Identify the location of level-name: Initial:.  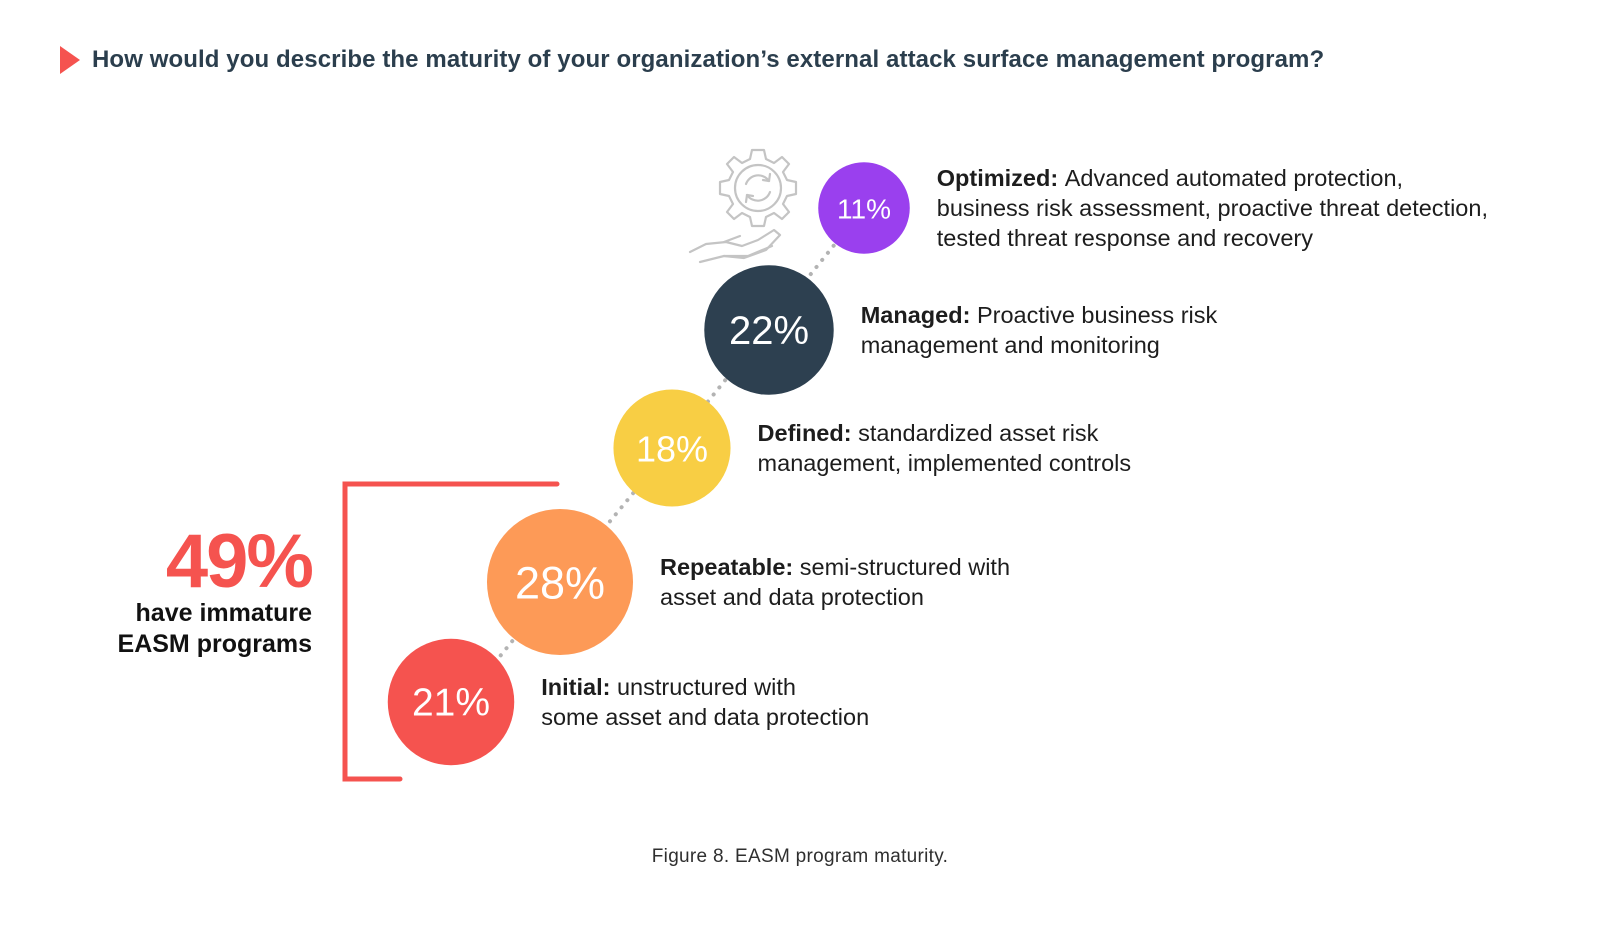
(579, 687).